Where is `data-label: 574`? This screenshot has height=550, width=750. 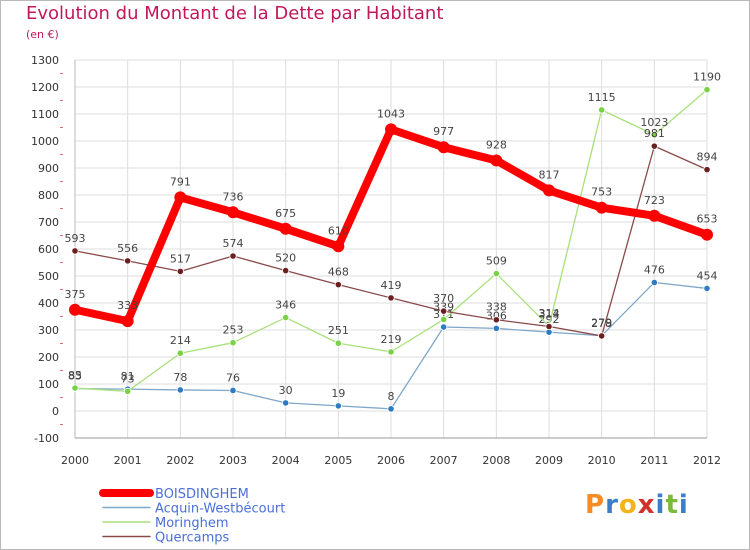 data-label: 574 is located at coordinates (233, 243).